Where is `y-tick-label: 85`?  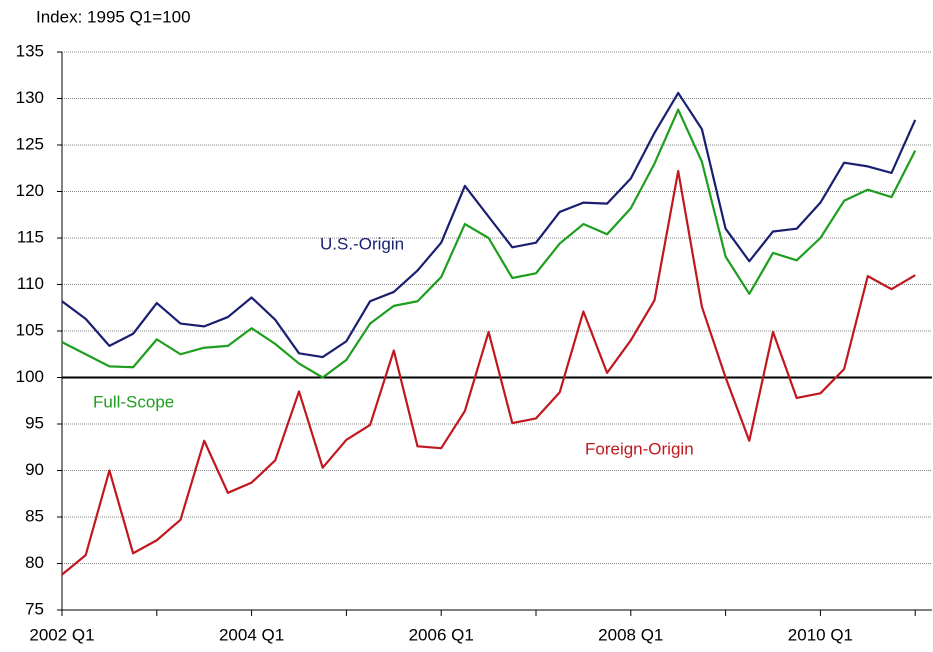 y-tick-label: 85 is located at coordinates (34, 515).